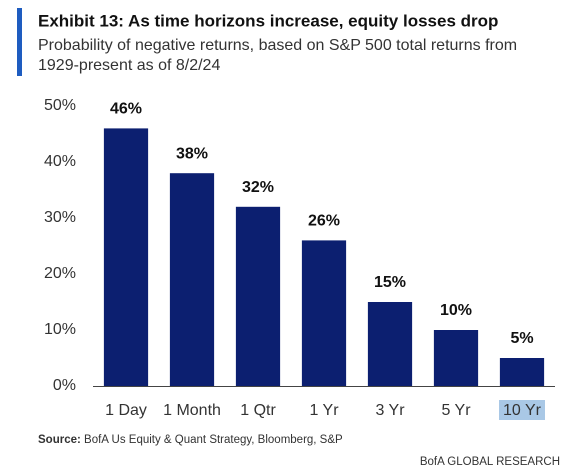  Describe the element at coordinates (390, 282) in the screenshot. I see `value-label: 15%` at that location.